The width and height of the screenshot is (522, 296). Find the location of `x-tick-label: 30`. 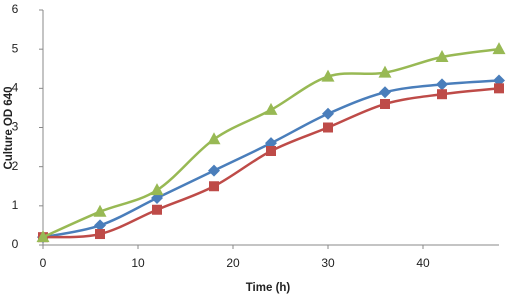

x-tick-label: 30 is located at coordinates (328, 263).